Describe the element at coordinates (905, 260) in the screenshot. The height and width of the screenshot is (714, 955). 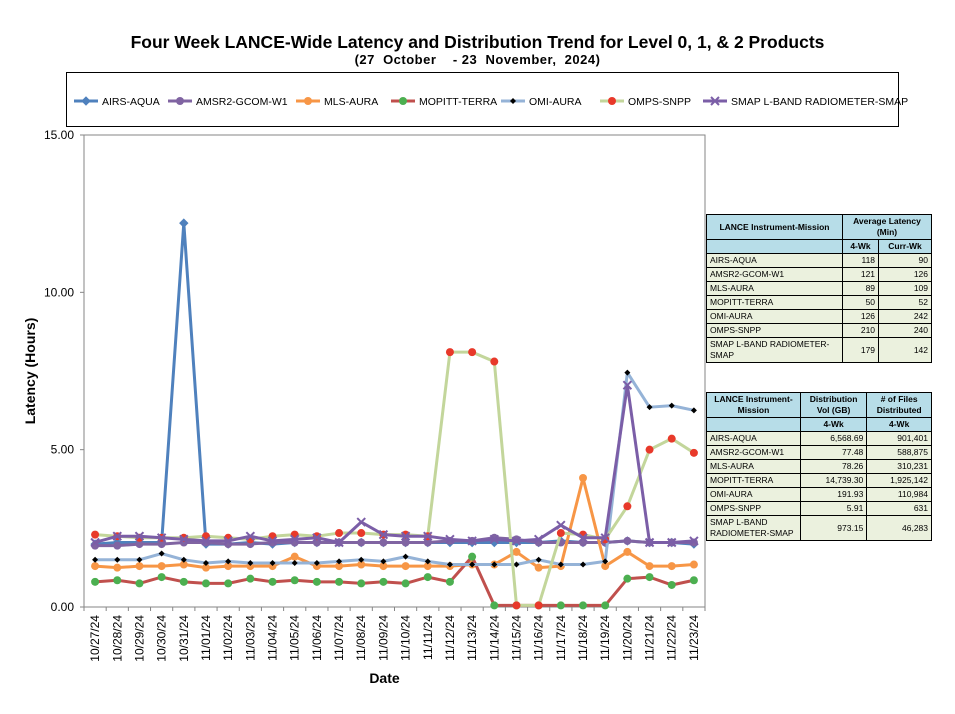
I see `table-cell-value: 90` at that location.